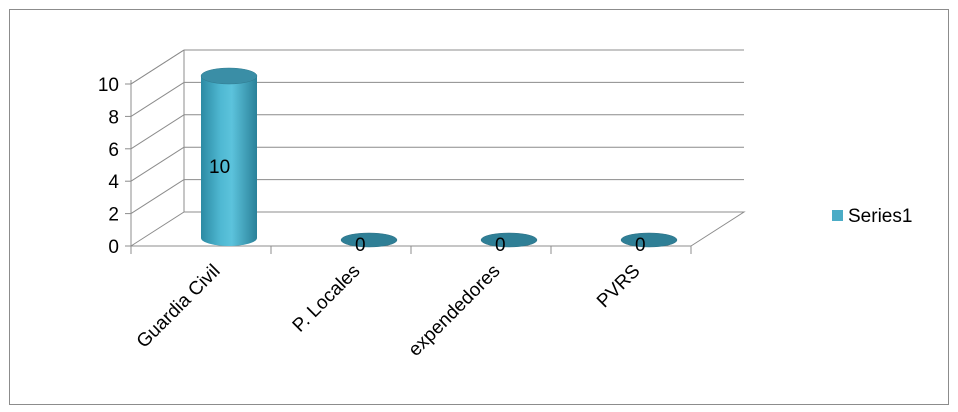 Image resolution: width=958 pixels, height=412 pixels. I want to click on bar-expendedores, so click(509, 240).